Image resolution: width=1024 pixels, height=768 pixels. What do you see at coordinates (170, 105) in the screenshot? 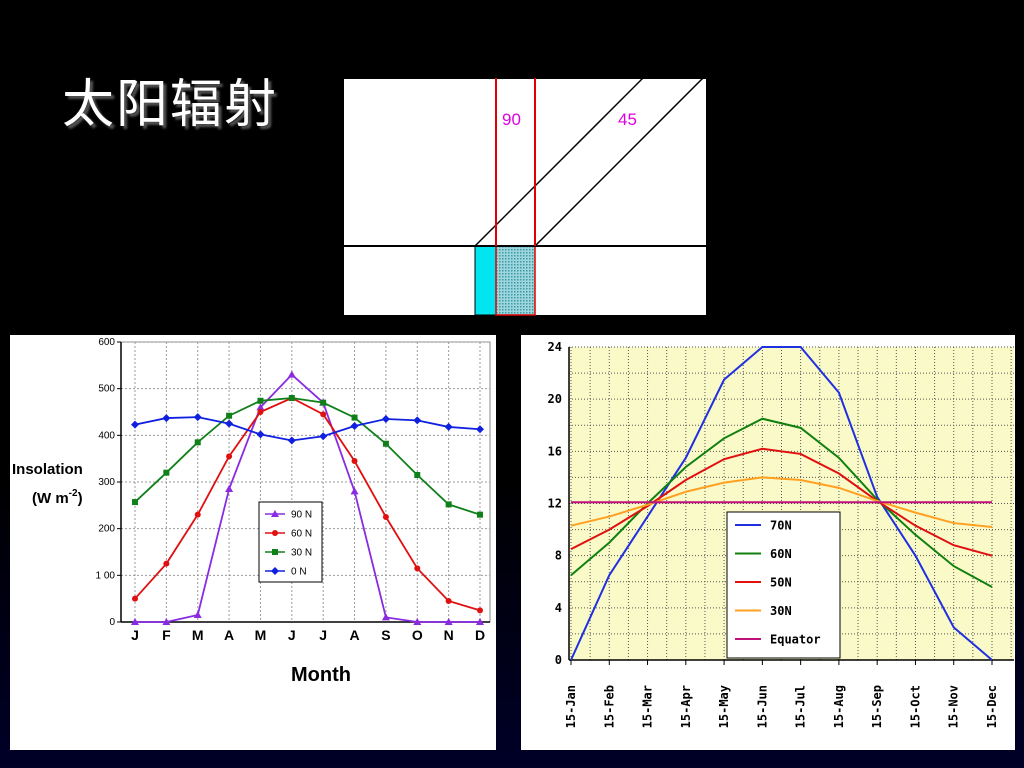
I see `slide-title: 太阳辐射` at bounding box center [170, 105].